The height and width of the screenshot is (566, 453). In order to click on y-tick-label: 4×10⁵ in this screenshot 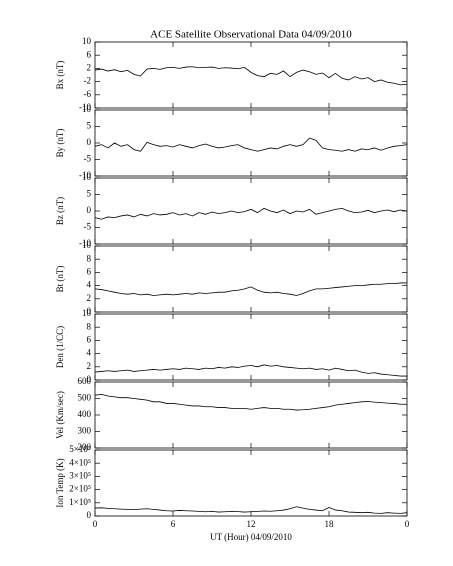, I will do `click(80, 462)`.